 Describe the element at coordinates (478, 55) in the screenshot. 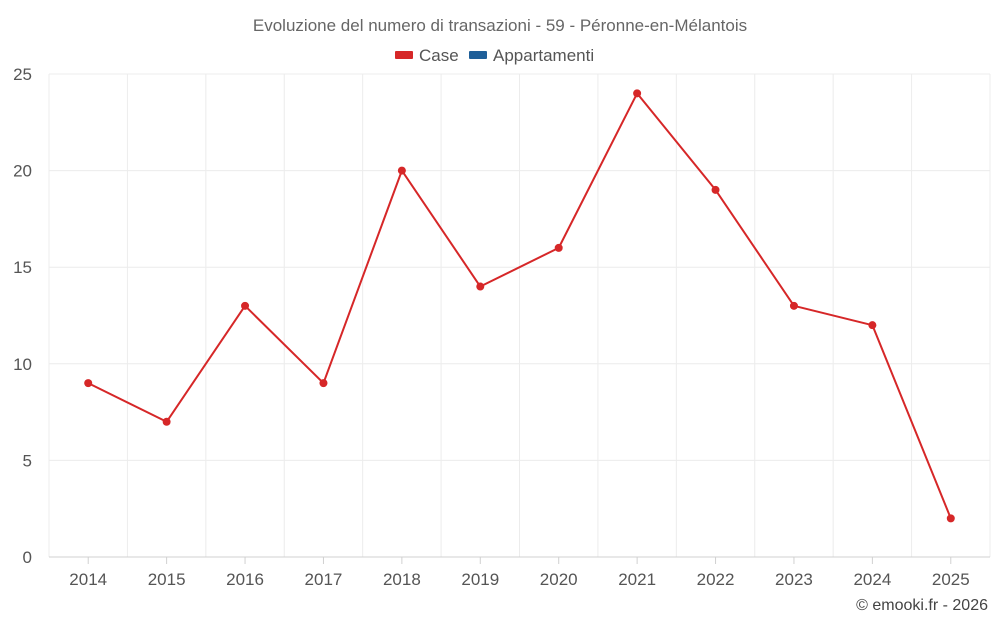

I see `legend-swatch-appartamenti` at that location.